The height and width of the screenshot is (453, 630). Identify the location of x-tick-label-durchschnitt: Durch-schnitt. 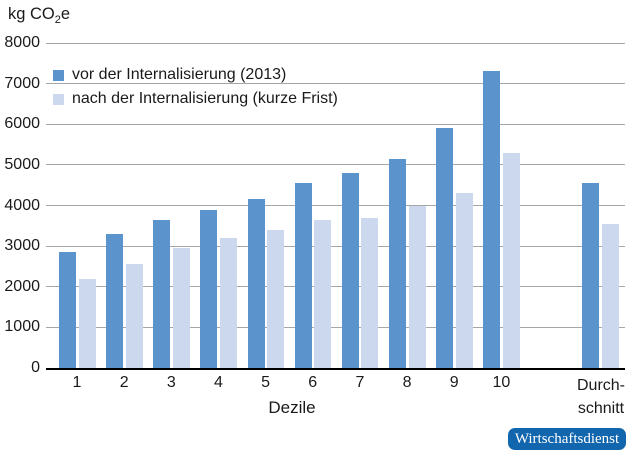
(600, 397).